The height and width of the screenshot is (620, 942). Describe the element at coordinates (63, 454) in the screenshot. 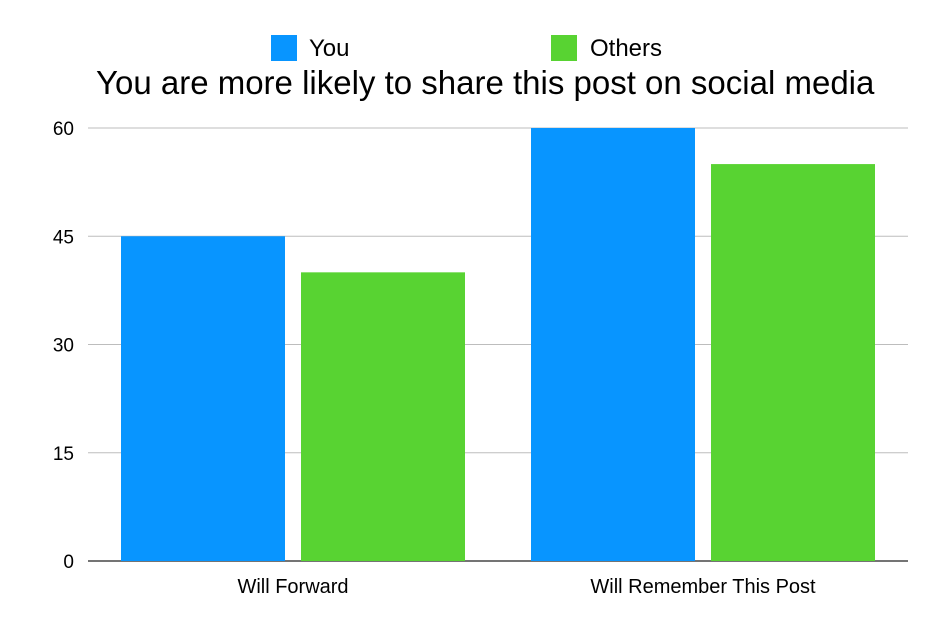

I see `y-tick-label: 15` at that location.